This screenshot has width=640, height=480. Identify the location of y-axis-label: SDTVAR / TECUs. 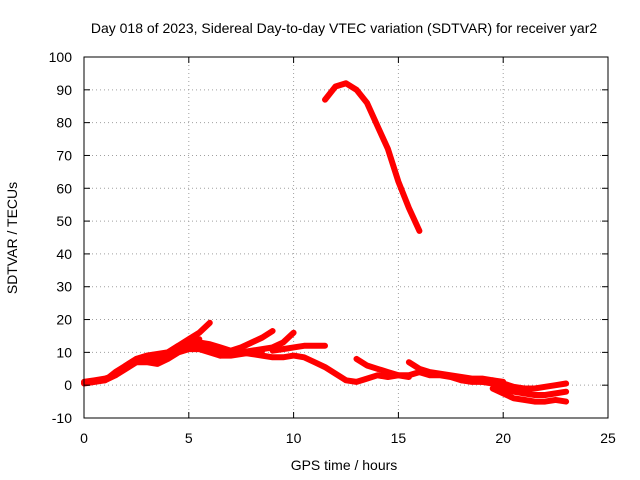
(12, 238).